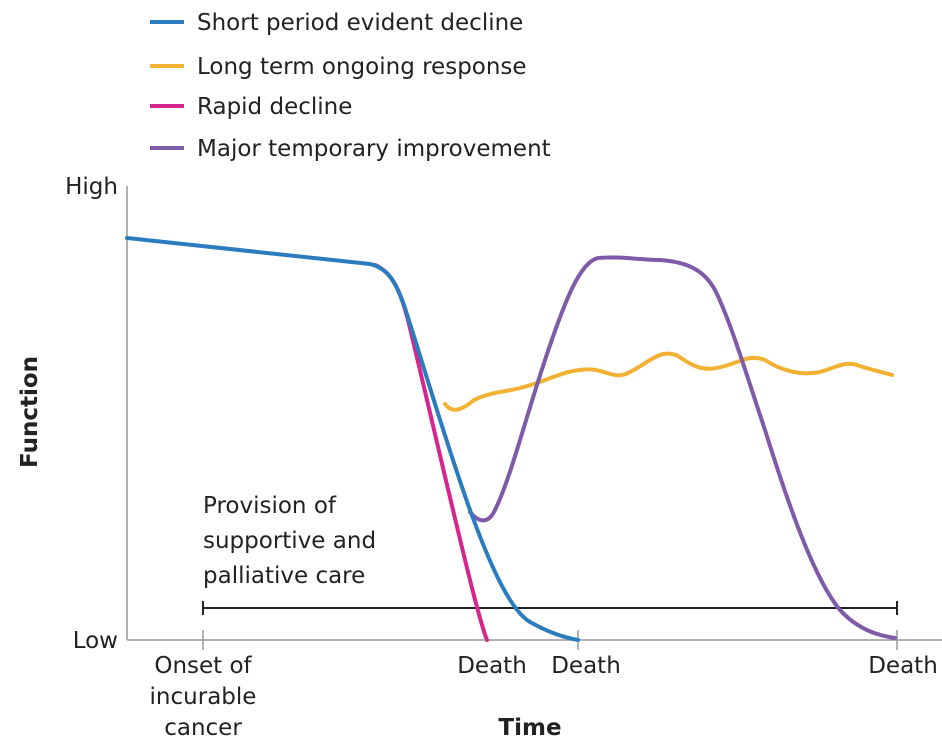  I want to click on legend-label: Rapid decline, so click(274, 107).